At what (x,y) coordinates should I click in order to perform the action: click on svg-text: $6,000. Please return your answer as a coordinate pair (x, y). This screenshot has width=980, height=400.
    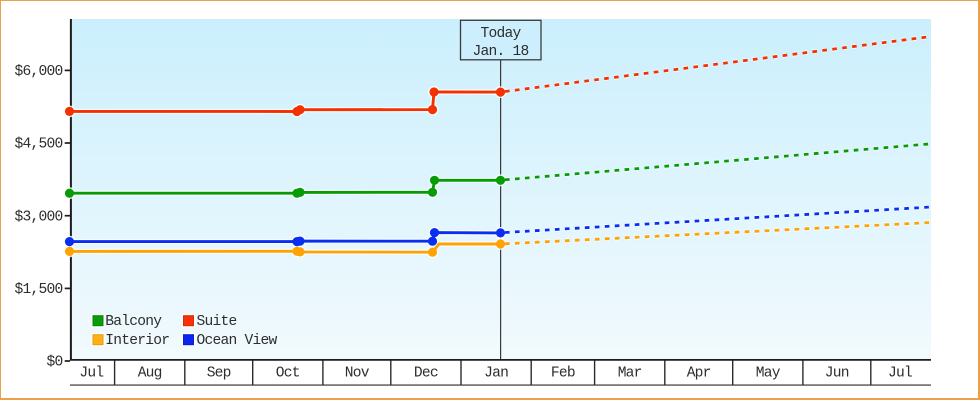
    Looking at the image, I should click on (39, 72).